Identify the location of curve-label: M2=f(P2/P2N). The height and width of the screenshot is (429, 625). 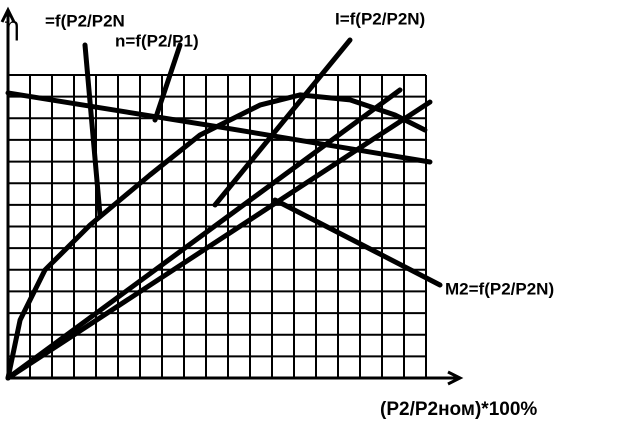
(499, 288).